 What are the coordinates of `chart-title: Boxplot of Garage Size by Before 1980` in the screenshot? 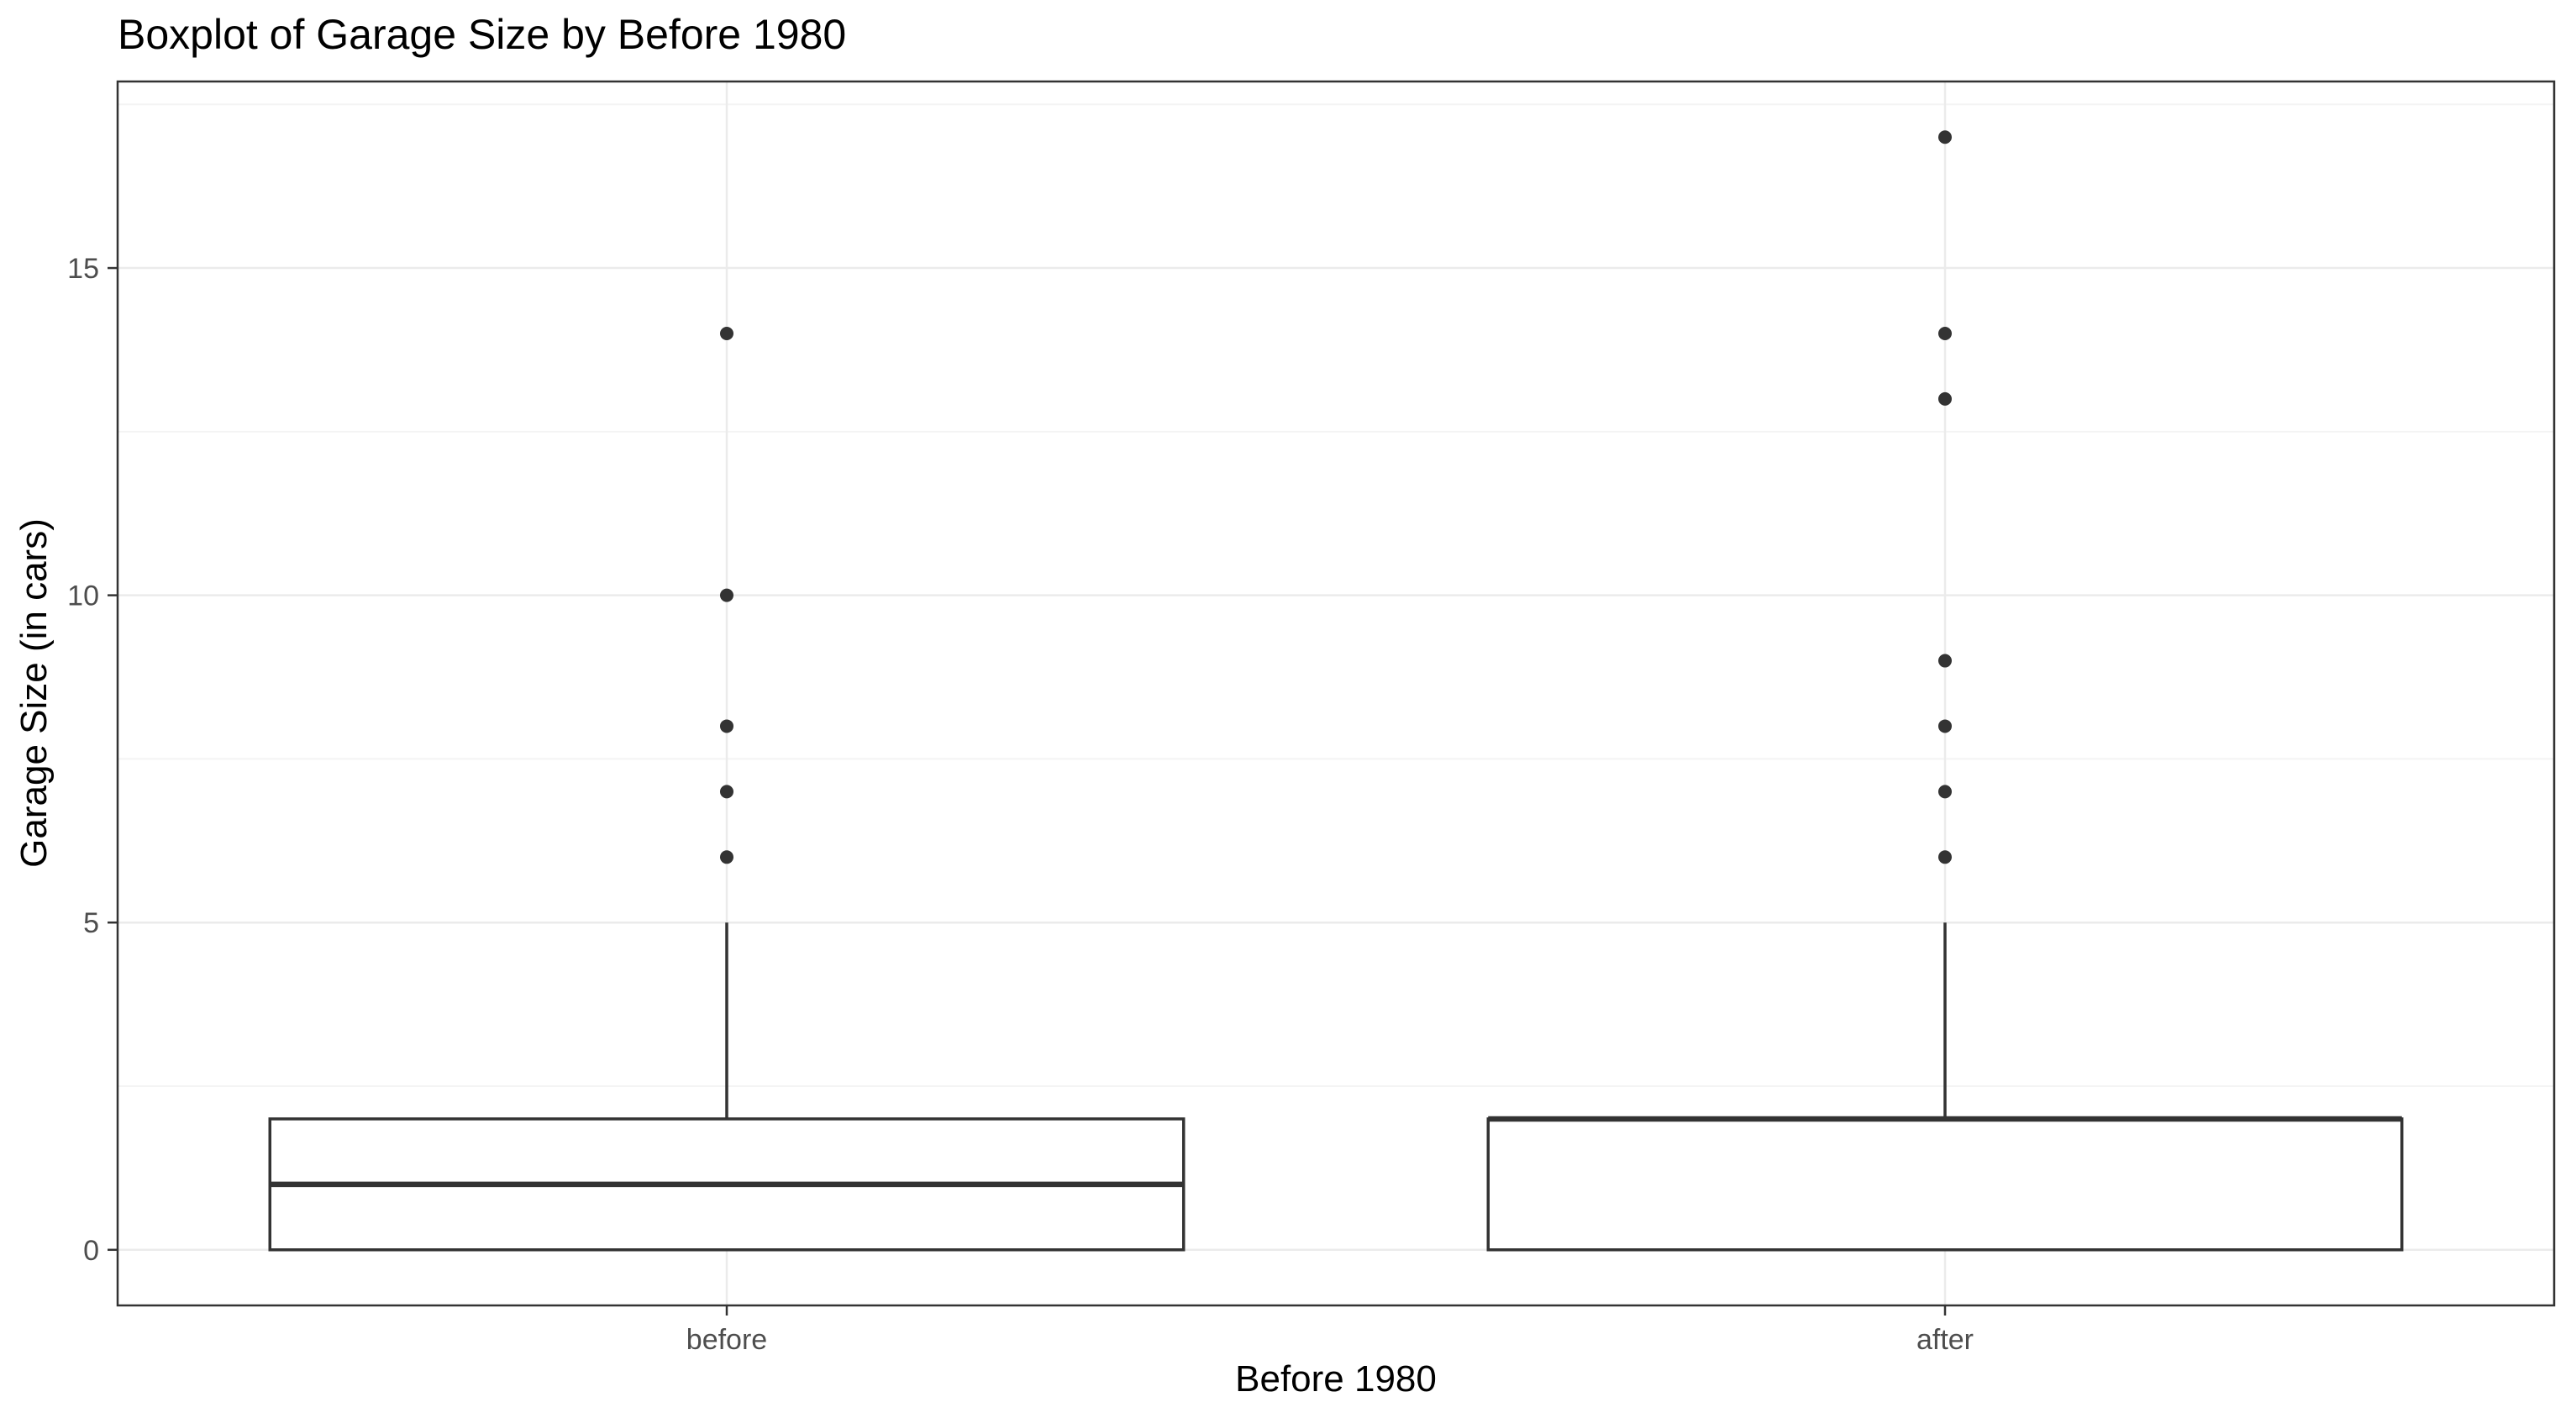 It's located at (482, 34).